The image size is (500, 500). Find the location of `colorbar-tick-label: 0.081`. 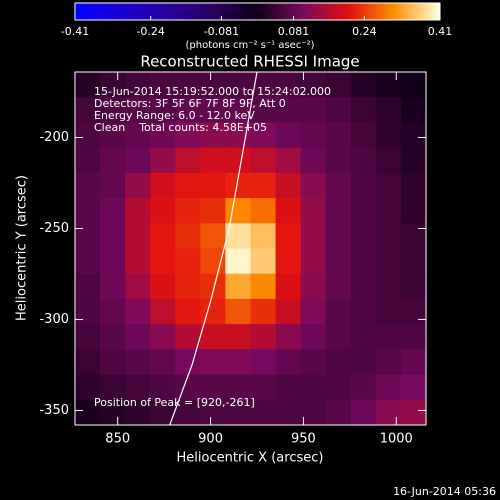

colorbar-tick-label: 0.081 is located at coordinates (294, 31).